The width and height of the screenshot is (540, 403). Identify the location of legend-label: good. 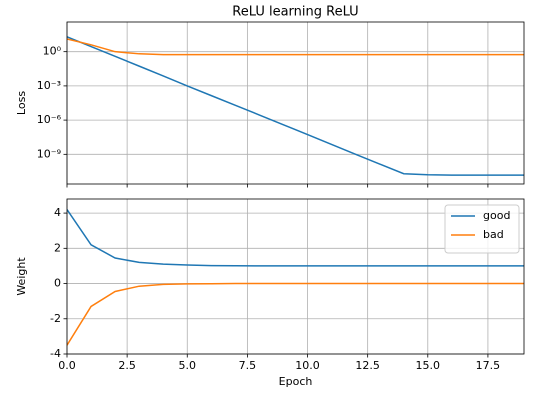
(496, 215).